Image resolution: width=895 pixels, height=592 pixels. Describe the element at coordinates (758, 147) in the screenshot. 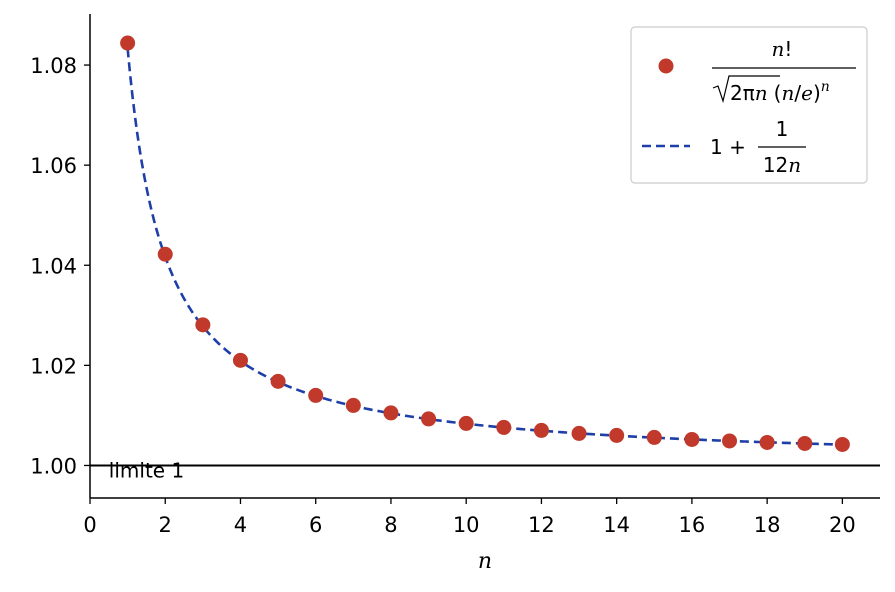

I see `legend-label-approx: 1 + 1 12n` at that location.